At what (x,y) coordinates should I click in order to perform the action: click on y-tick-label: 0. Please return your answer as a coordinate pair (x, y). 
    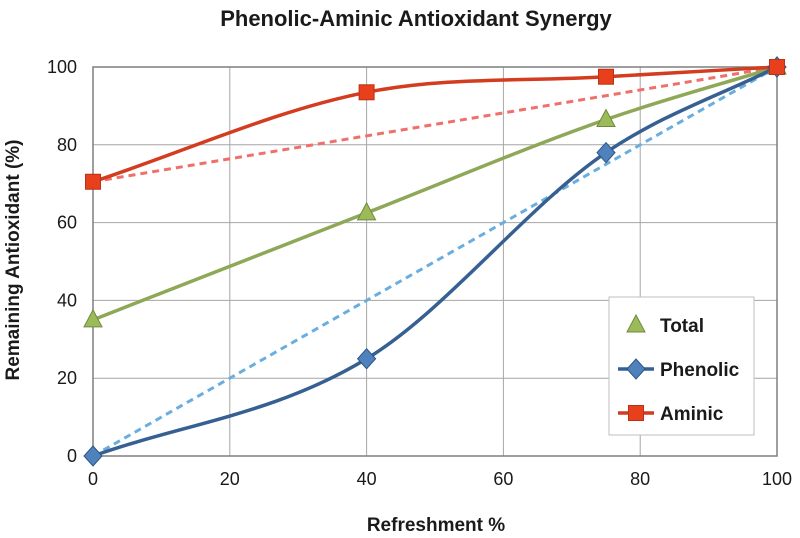
    Looking at the image, I should click on (72, 456).